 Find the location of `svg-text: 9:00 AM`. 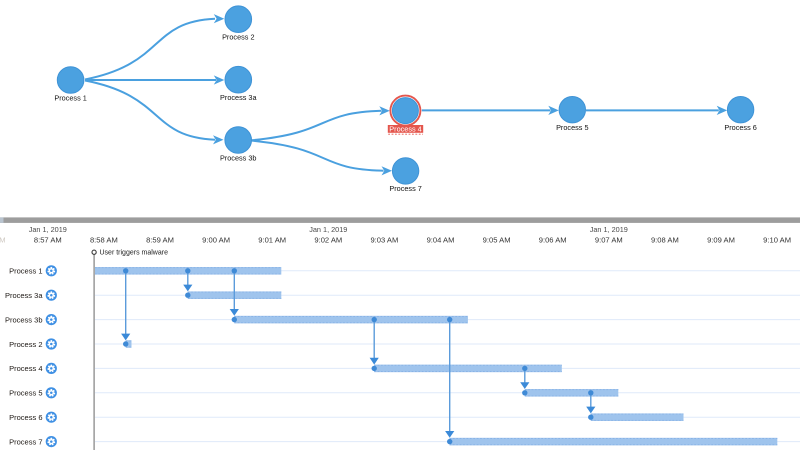

svg-text: 9:00 AM is located at coordinates (216, 240).